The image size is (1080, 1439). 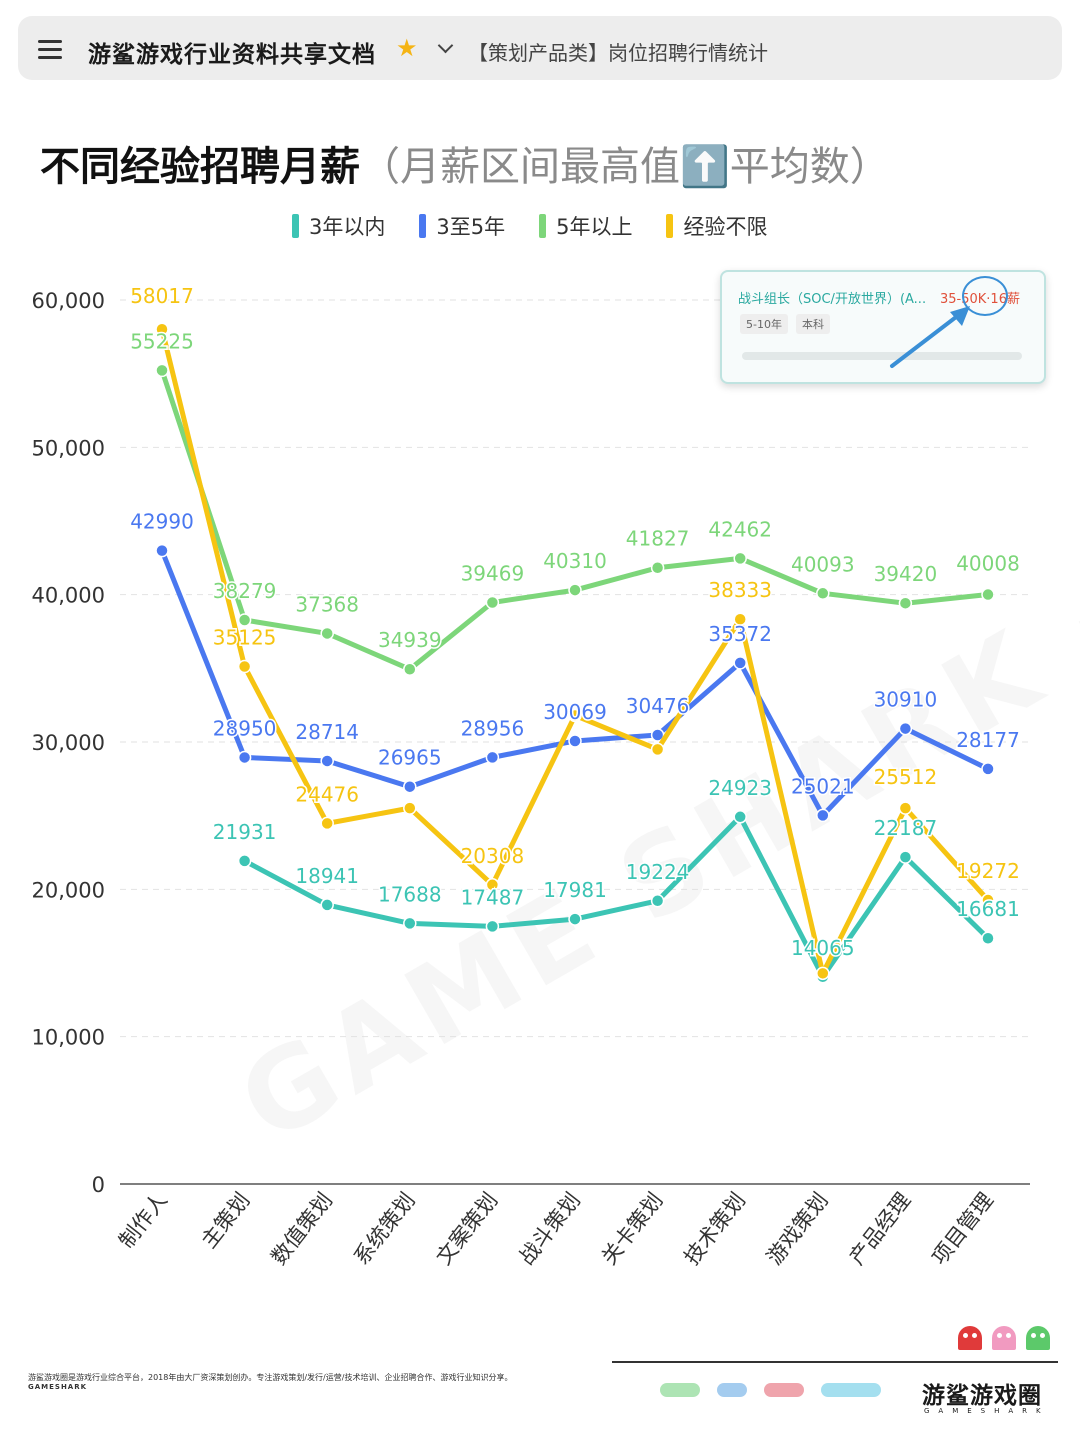 What do you see at coordinates (658, 706) in the screenshot?
I see `data-label: 30476` at bounding box center [658, 706].